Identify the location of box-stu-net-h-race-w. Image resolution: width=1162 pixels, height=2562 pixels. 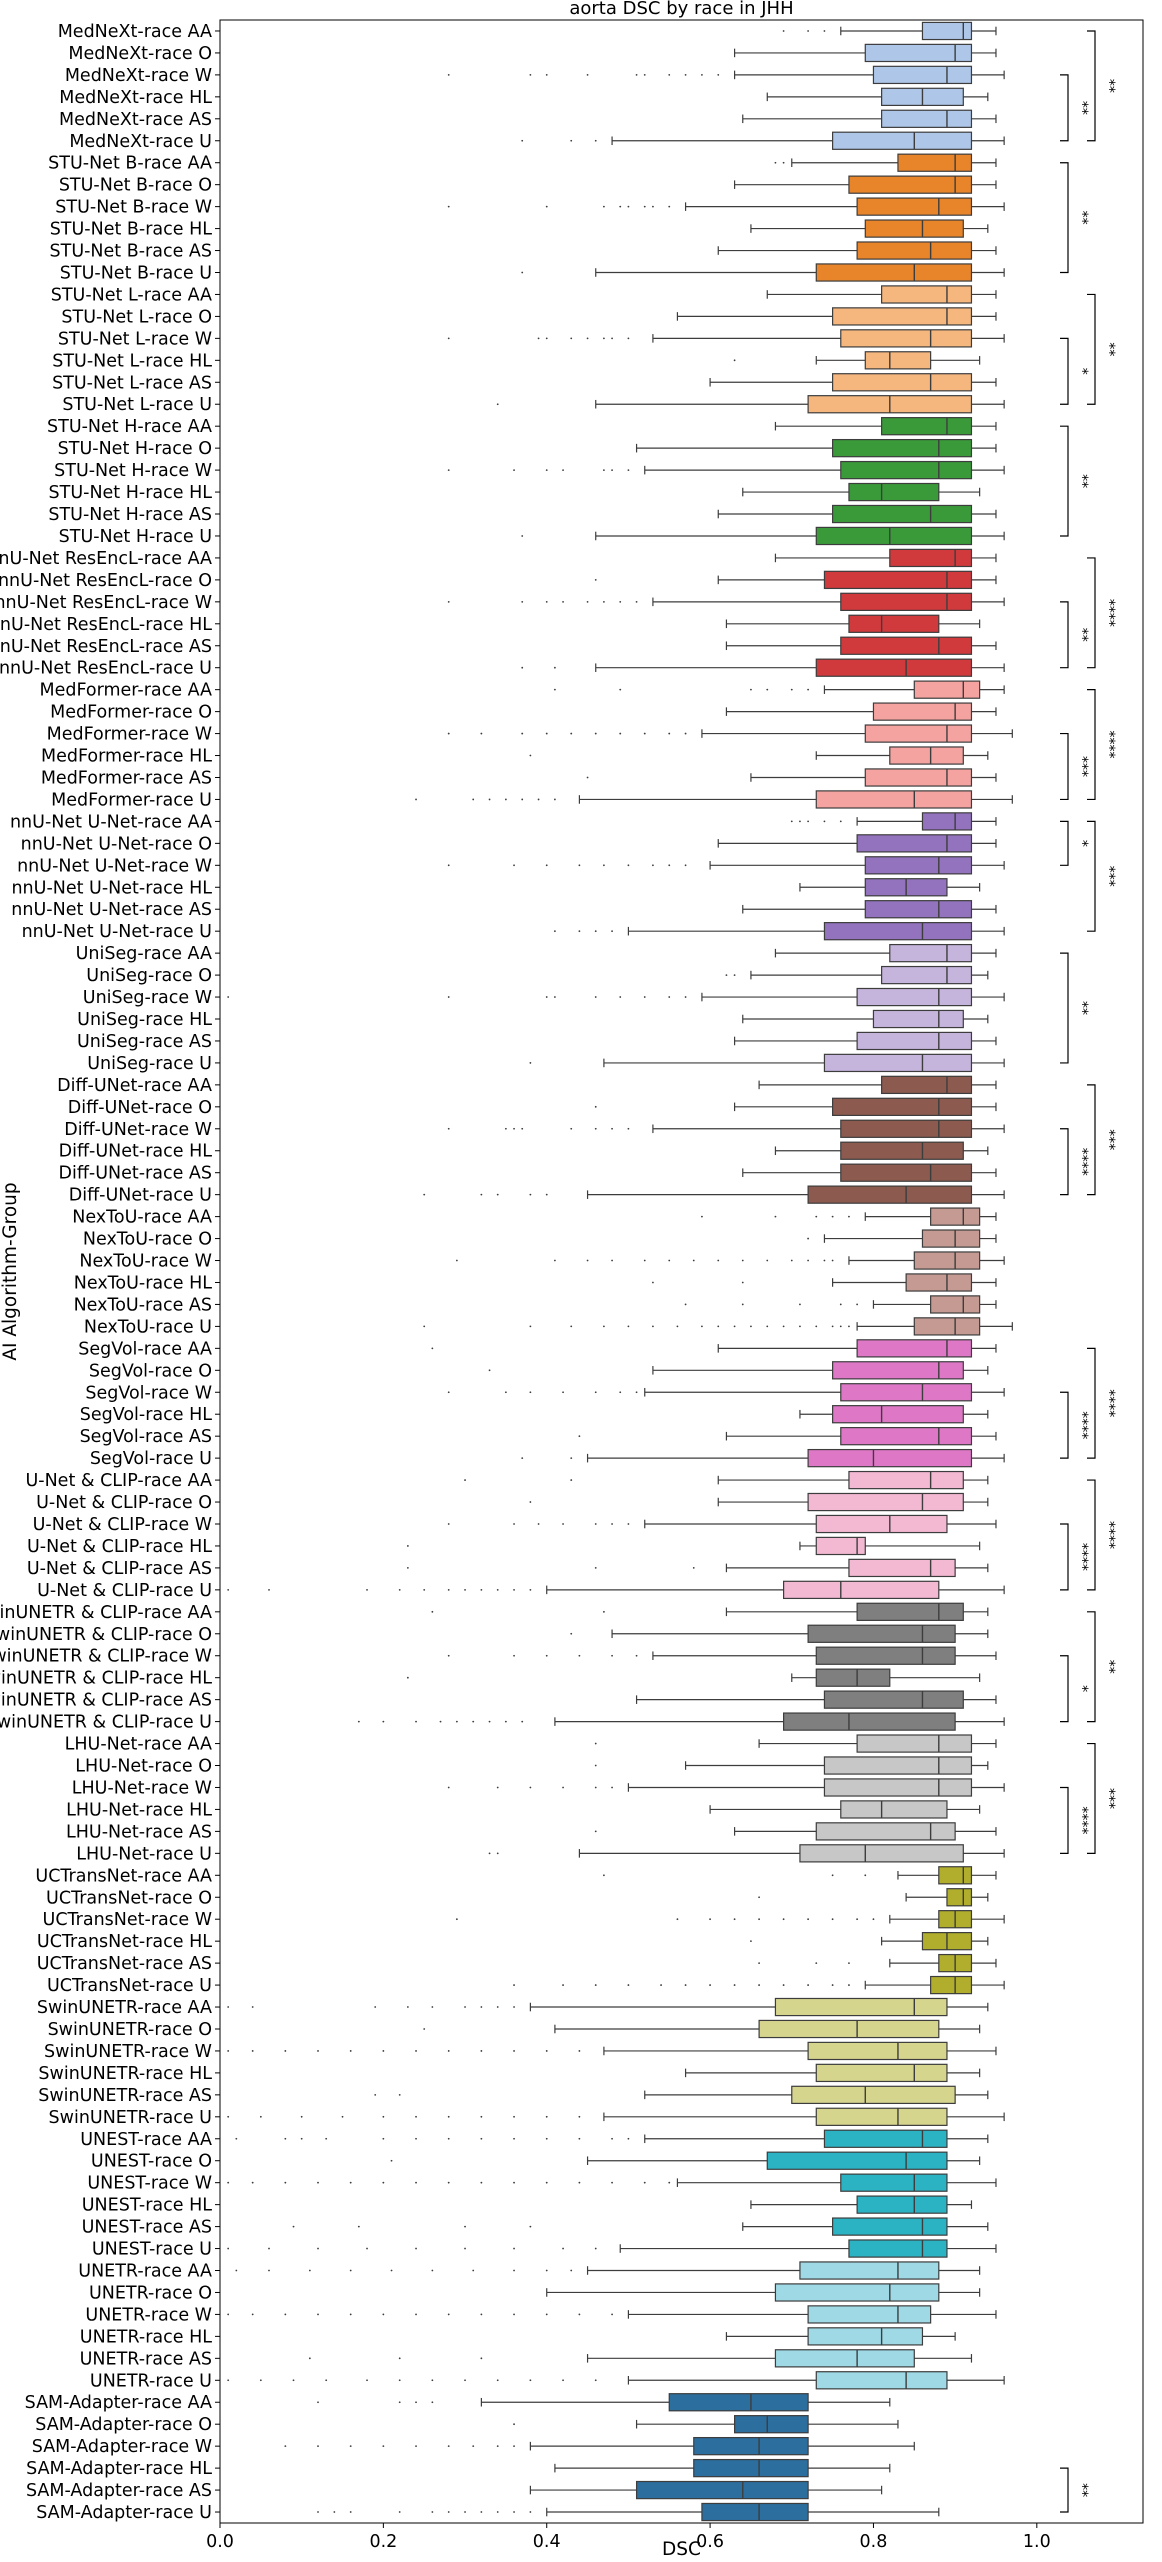
(726, 470).